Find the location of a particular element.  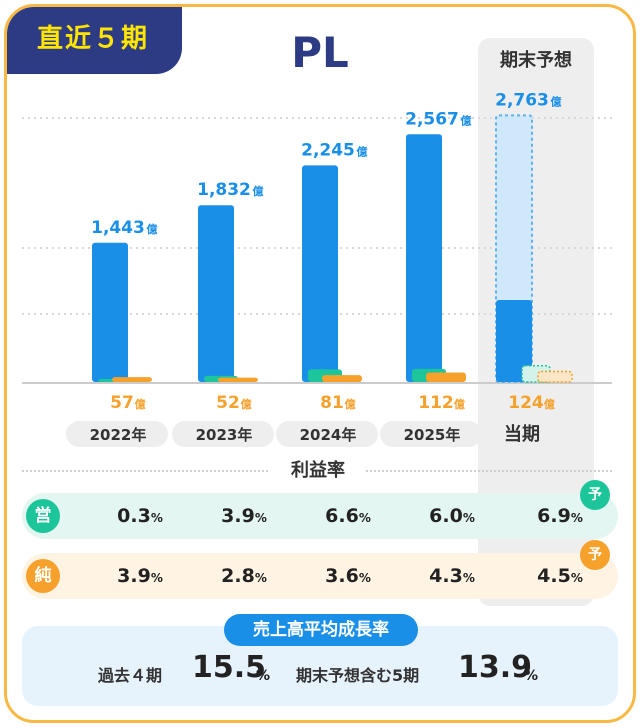

operating-margin-4: 6.9% is located at coordinates (560, 516).